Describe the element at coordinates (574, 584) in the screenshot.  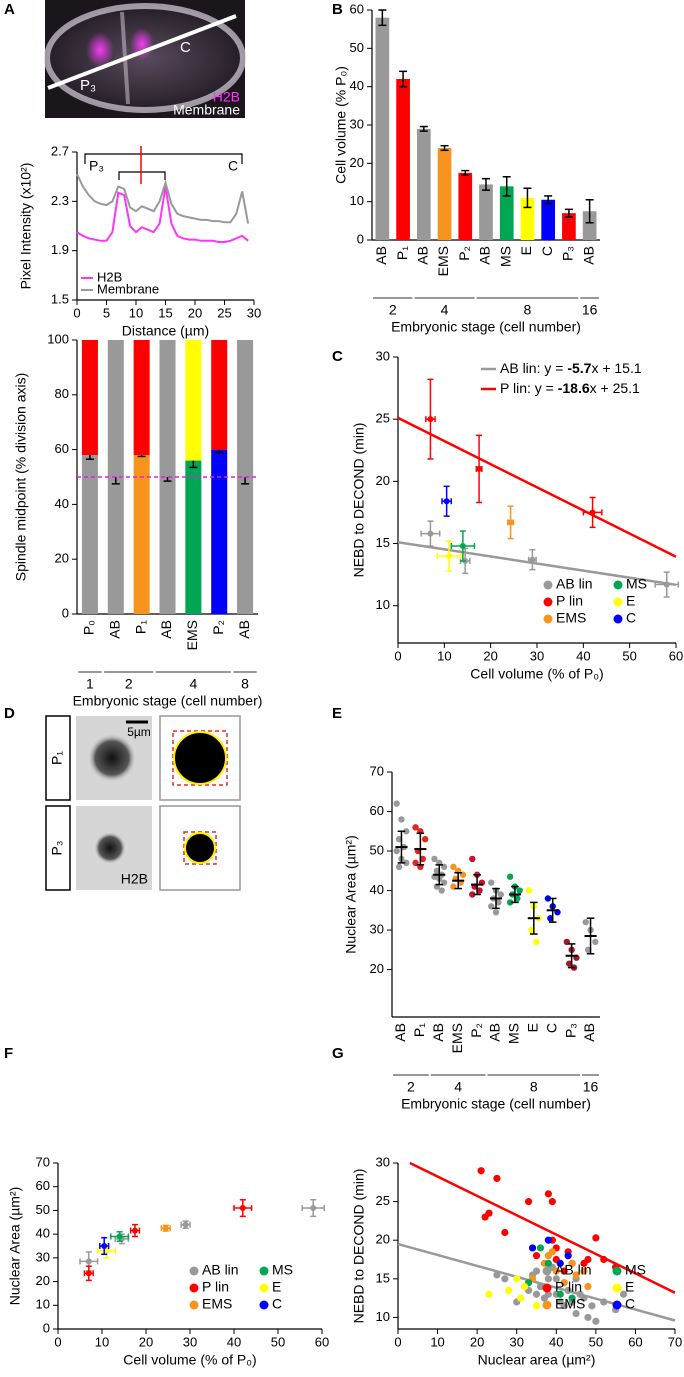
I see `legend-label: AB lin` at that location.